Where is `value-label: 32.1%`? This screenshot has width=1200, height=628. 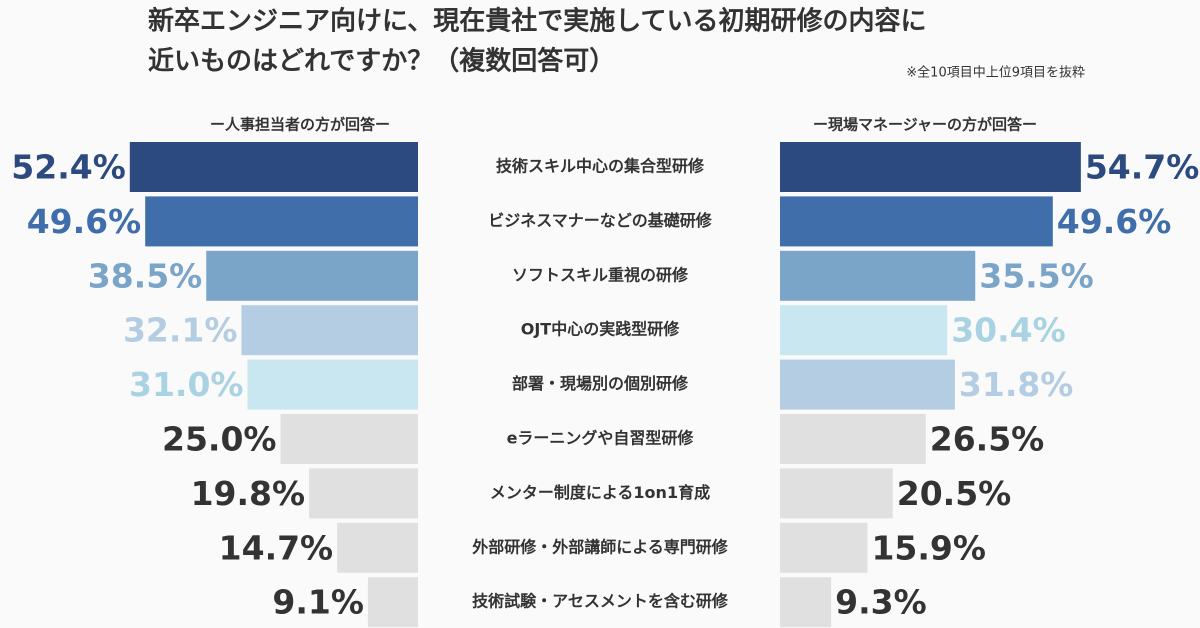
value-label: 32.1% is located at coordinates (180, 330).